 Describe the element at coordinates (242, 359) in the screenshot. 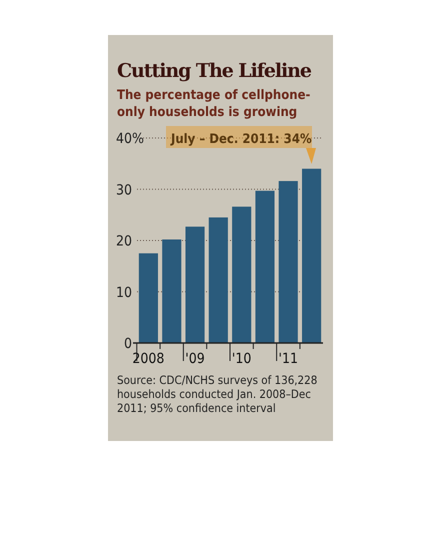

I see `x-tick-label: '10` at that location.